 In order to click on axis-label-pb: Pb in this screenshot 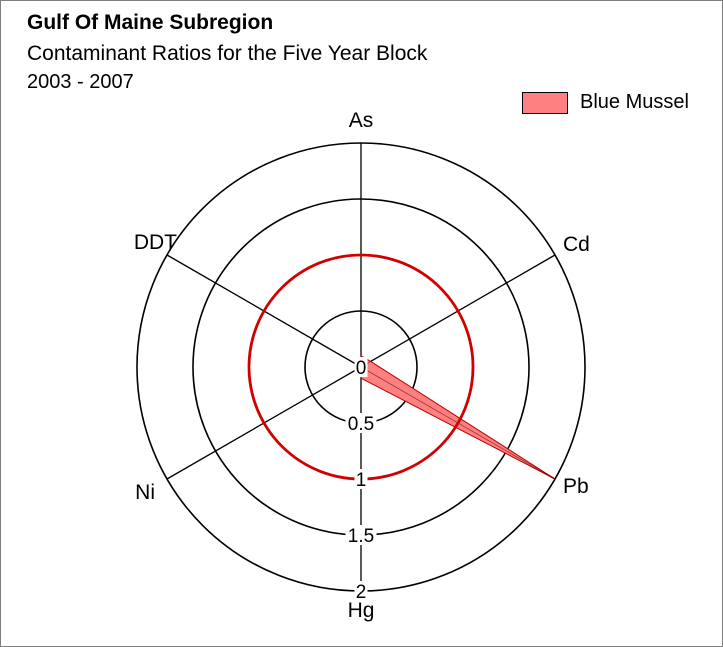, I will do `click(576, 486)`.